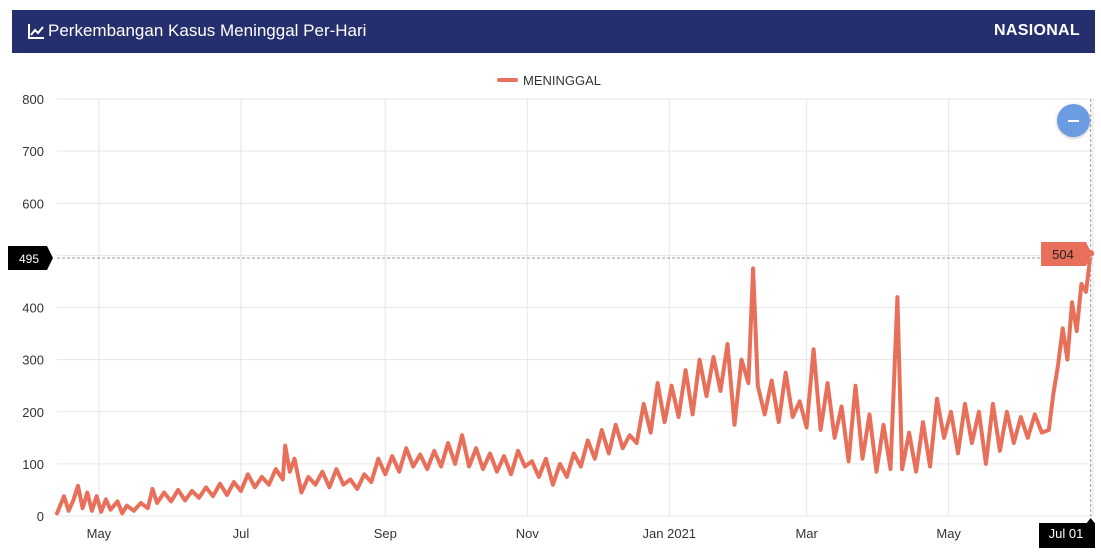  What do you see at coordinates (1063, 254) in the screenshot?
I see `point-value-tooltip: 504` at bounding box center [1063, 254].